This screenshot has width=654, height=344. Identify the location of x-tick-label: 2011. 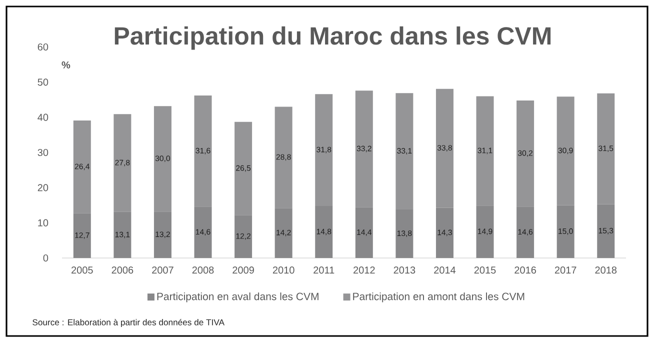
(324, 270).